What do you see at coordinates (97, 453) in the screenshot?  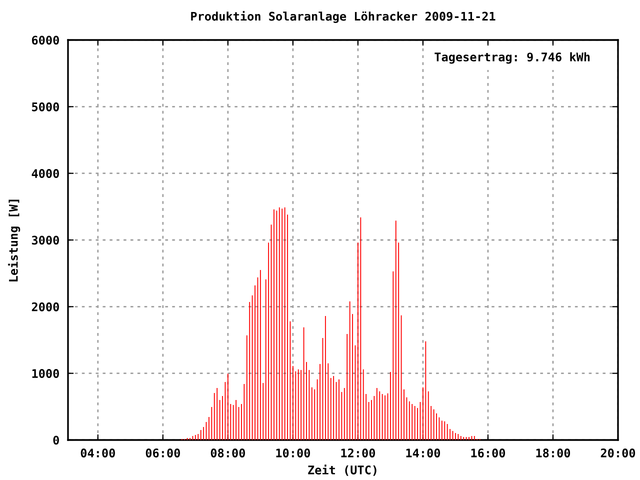 I see `x-tick-label: 04:00` at bounding box center [97, 453].